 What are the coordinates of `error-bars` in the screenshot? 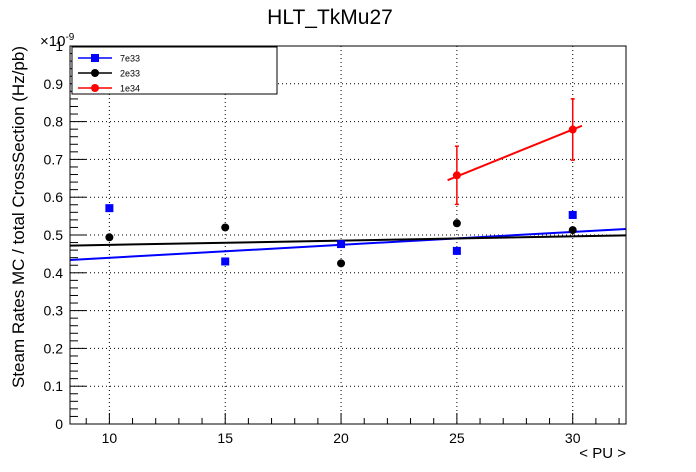 It's located at (514, 152).